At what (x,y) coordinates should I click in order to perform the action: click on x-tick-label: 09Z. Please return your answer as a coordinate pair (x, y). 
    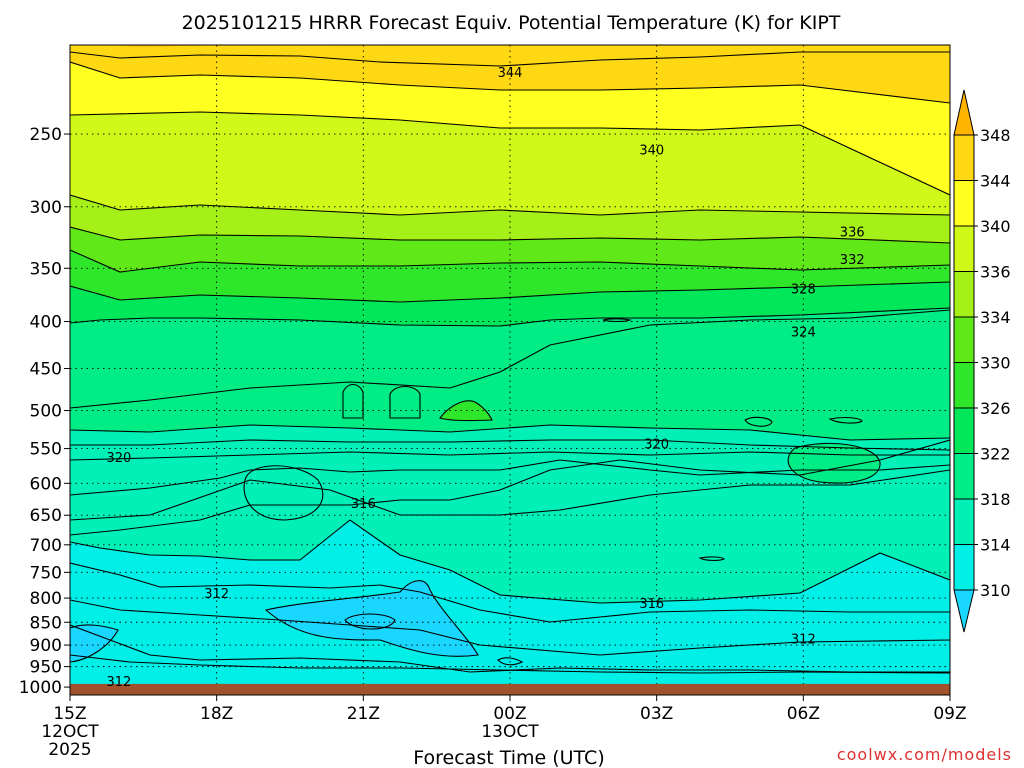
    Looking at the image, I should click on (949, 714).